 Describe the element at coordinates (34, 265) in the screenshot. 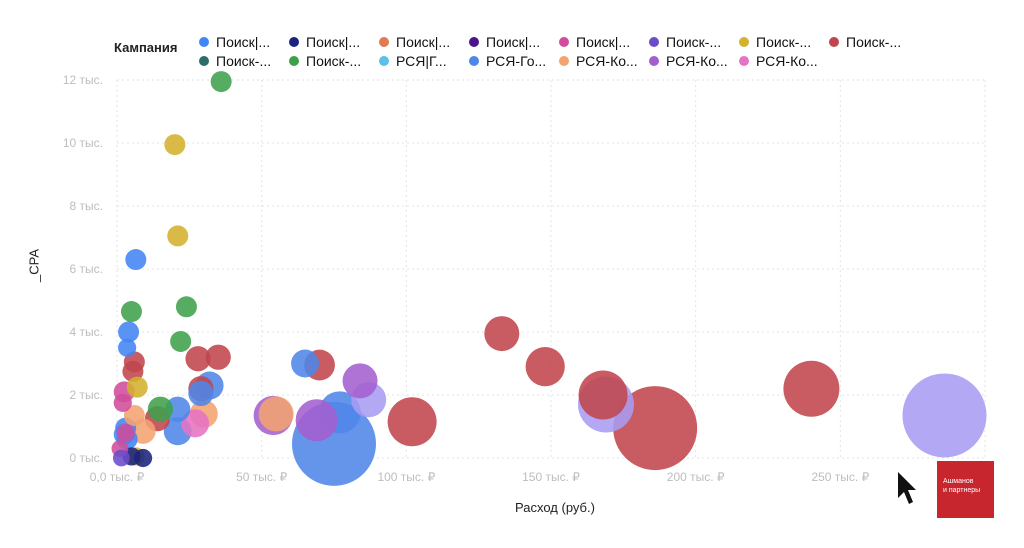

I see `y-axis-label: _CPA` at that location.